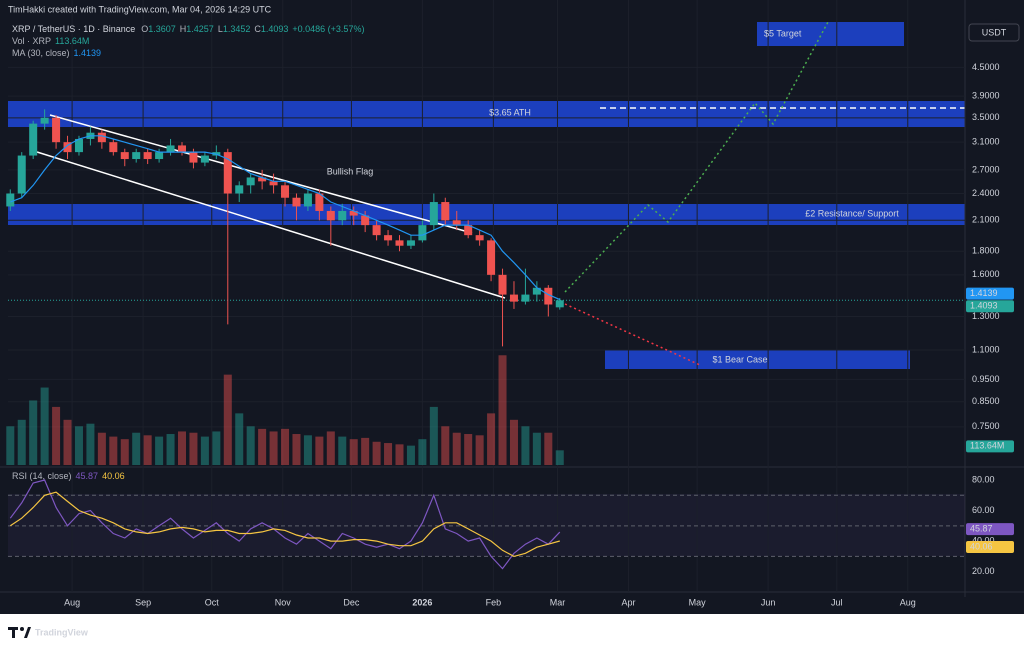  Describe the element at coordinates (986, 95) in the screenshot. I see `y-tick-label: 3.9000` at that location.